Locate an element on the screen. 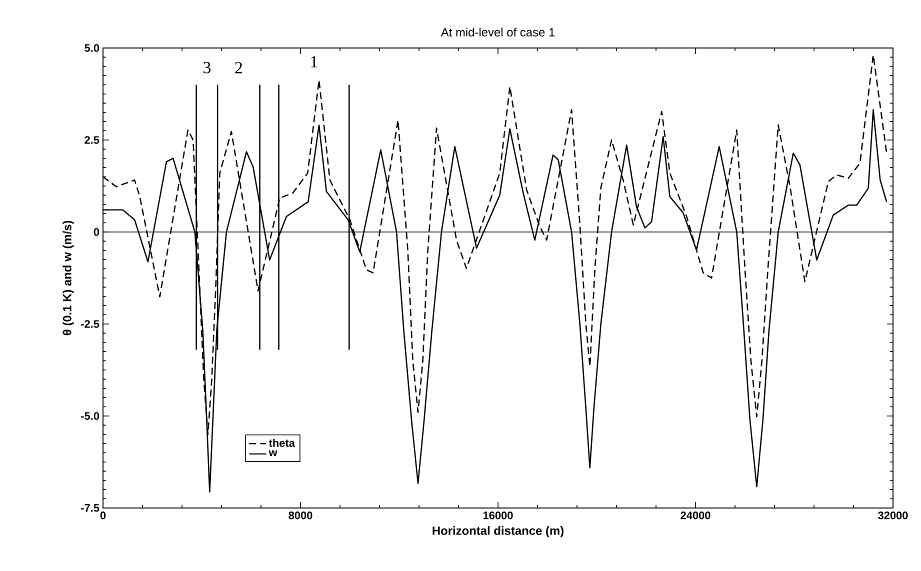  y-tick-label: -2.5 is located at coordinates (90, 324).